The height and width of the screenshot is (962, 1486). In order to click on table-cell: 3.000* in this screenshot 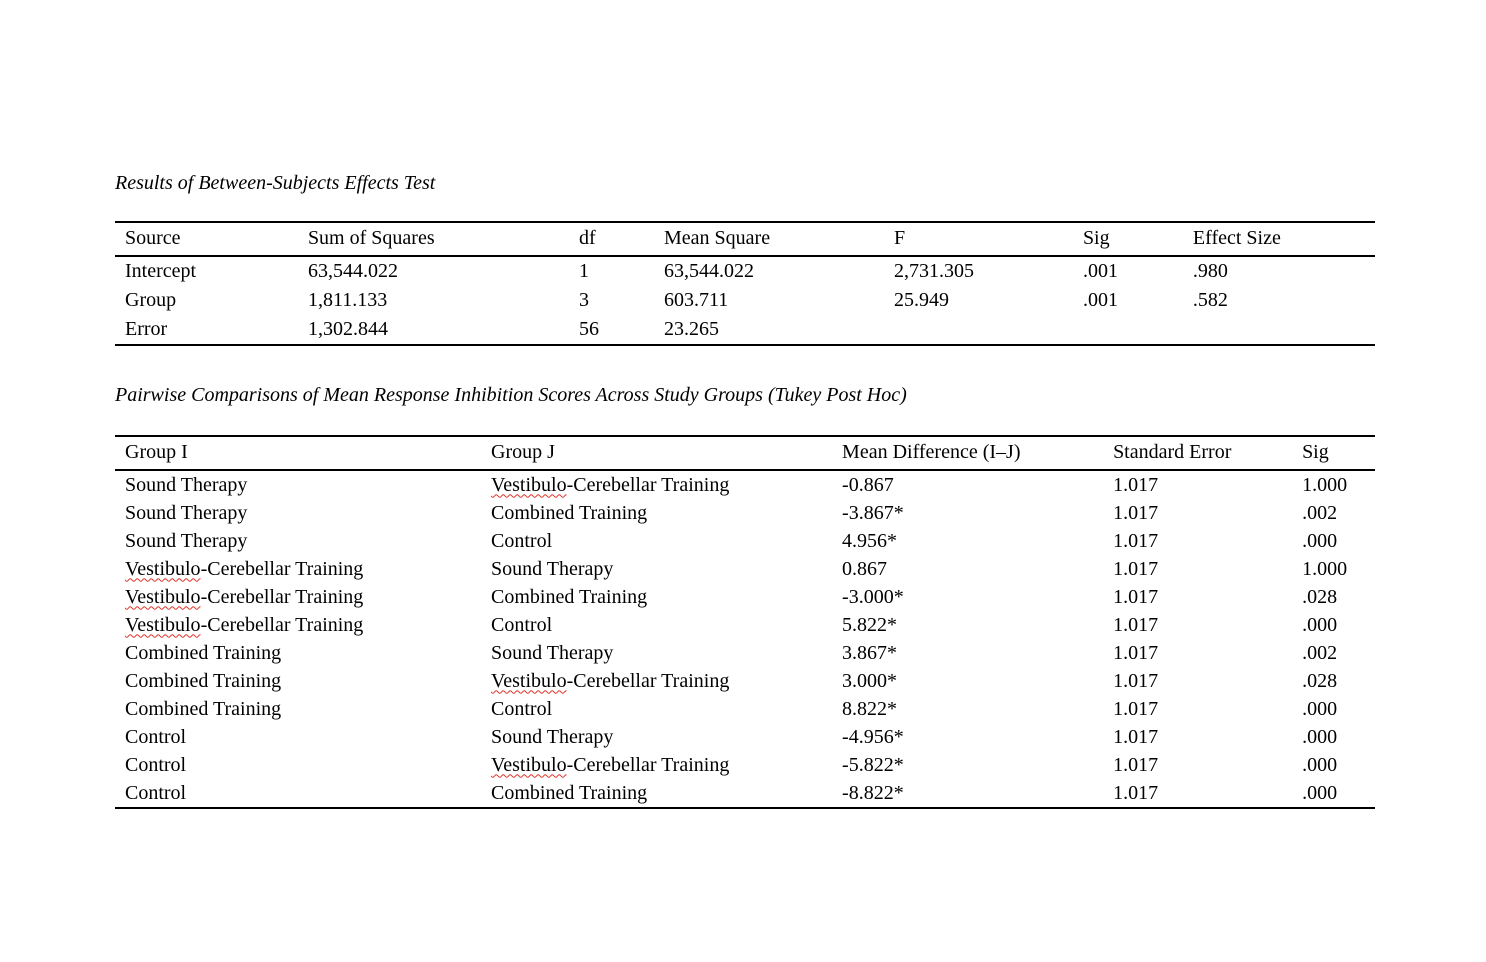, I will do `click(870, 680)`.